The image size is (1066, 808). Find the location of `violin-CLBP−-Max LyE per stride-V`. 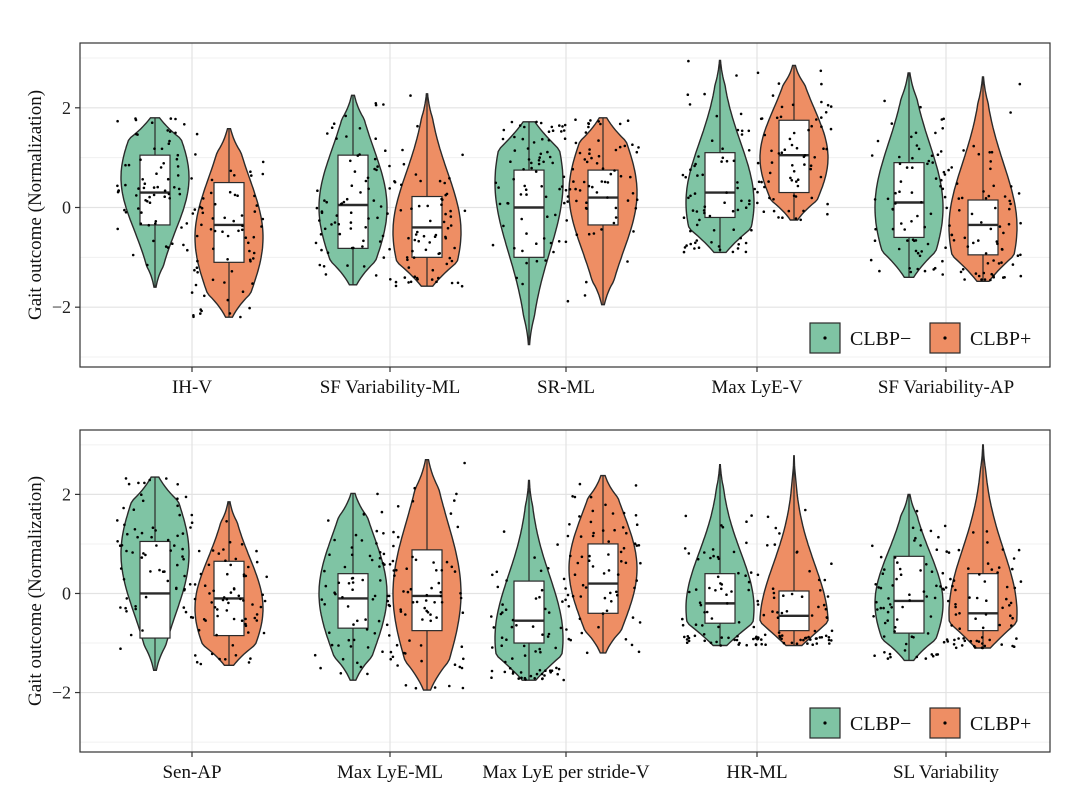

violin-CLBP−-Max LyE per stride-V is located at coordinates (529, 580).